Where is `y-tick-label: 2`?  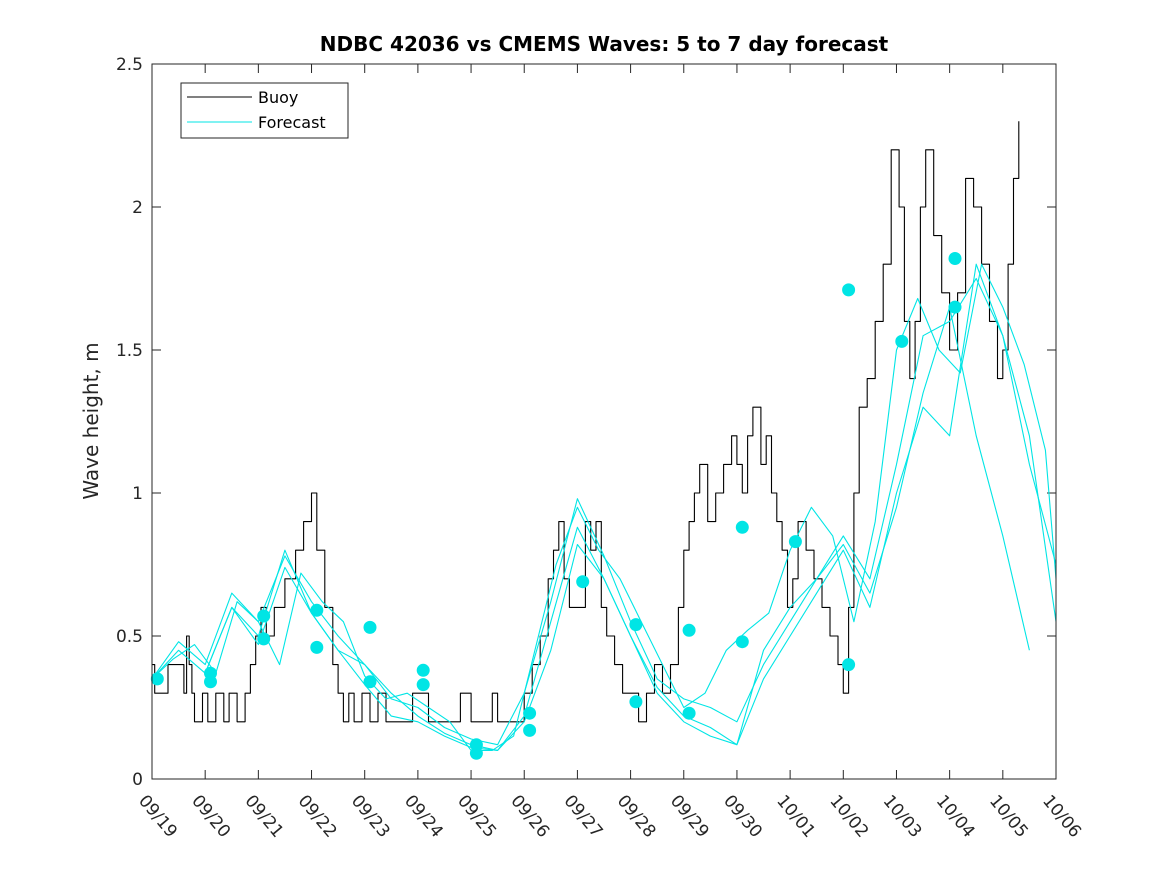
y-tick-label: 2 is located at coordinates (137, 208).